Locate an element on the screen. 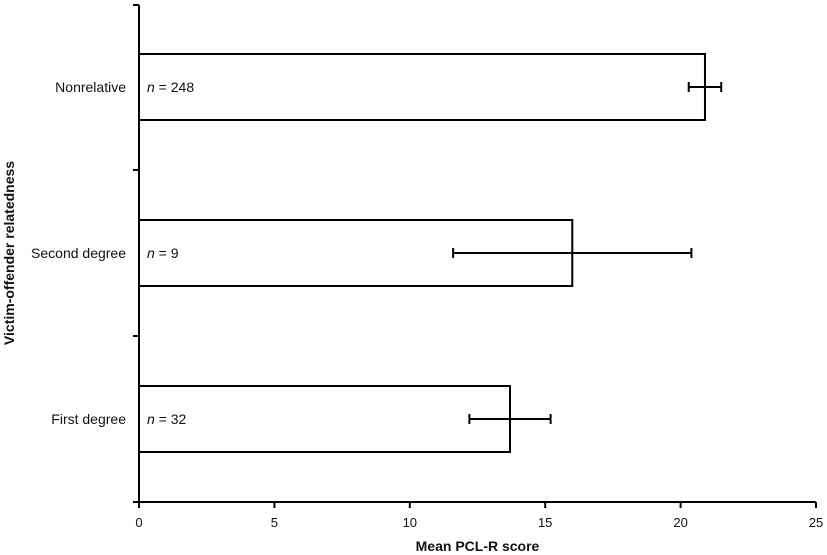 This screenshot has width=827, height=555. category-label: Second degree is located at coordinates (78, 253).